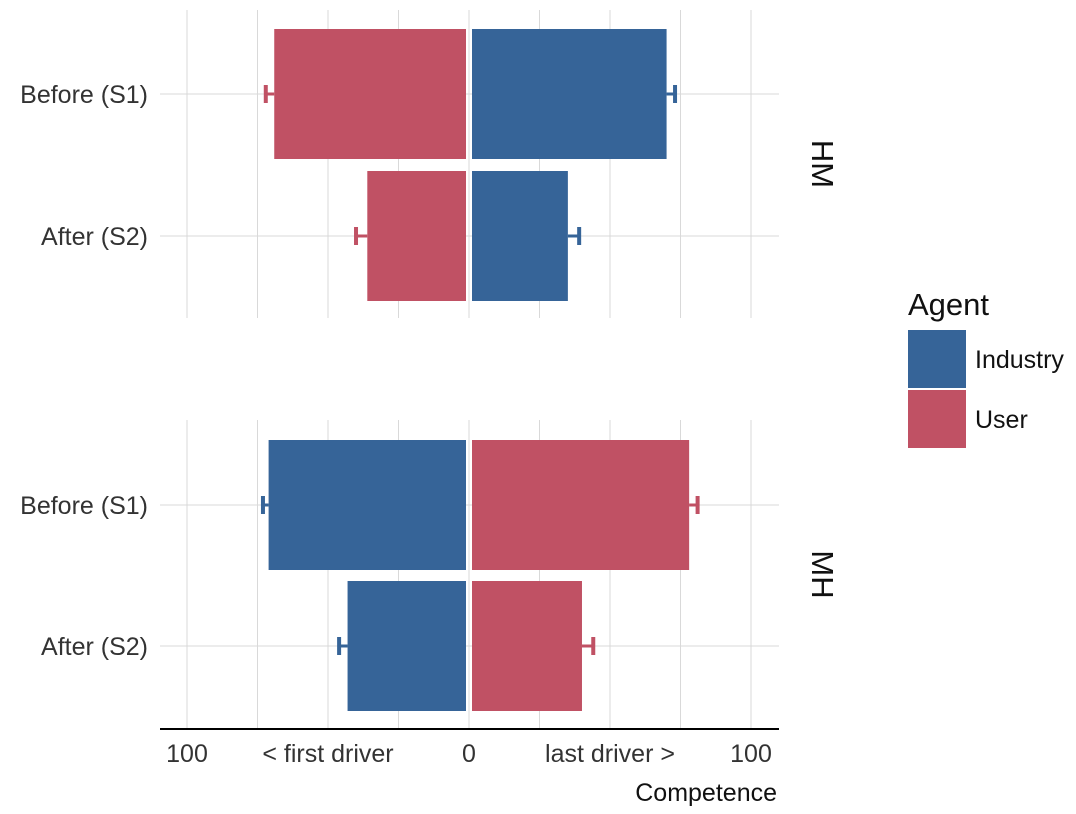 The image size is (1076, 814). What do you see at coordinates (706, 793) in the screenshot?
I see `x-axis-title: Competence` at bounding box center [706, 793].